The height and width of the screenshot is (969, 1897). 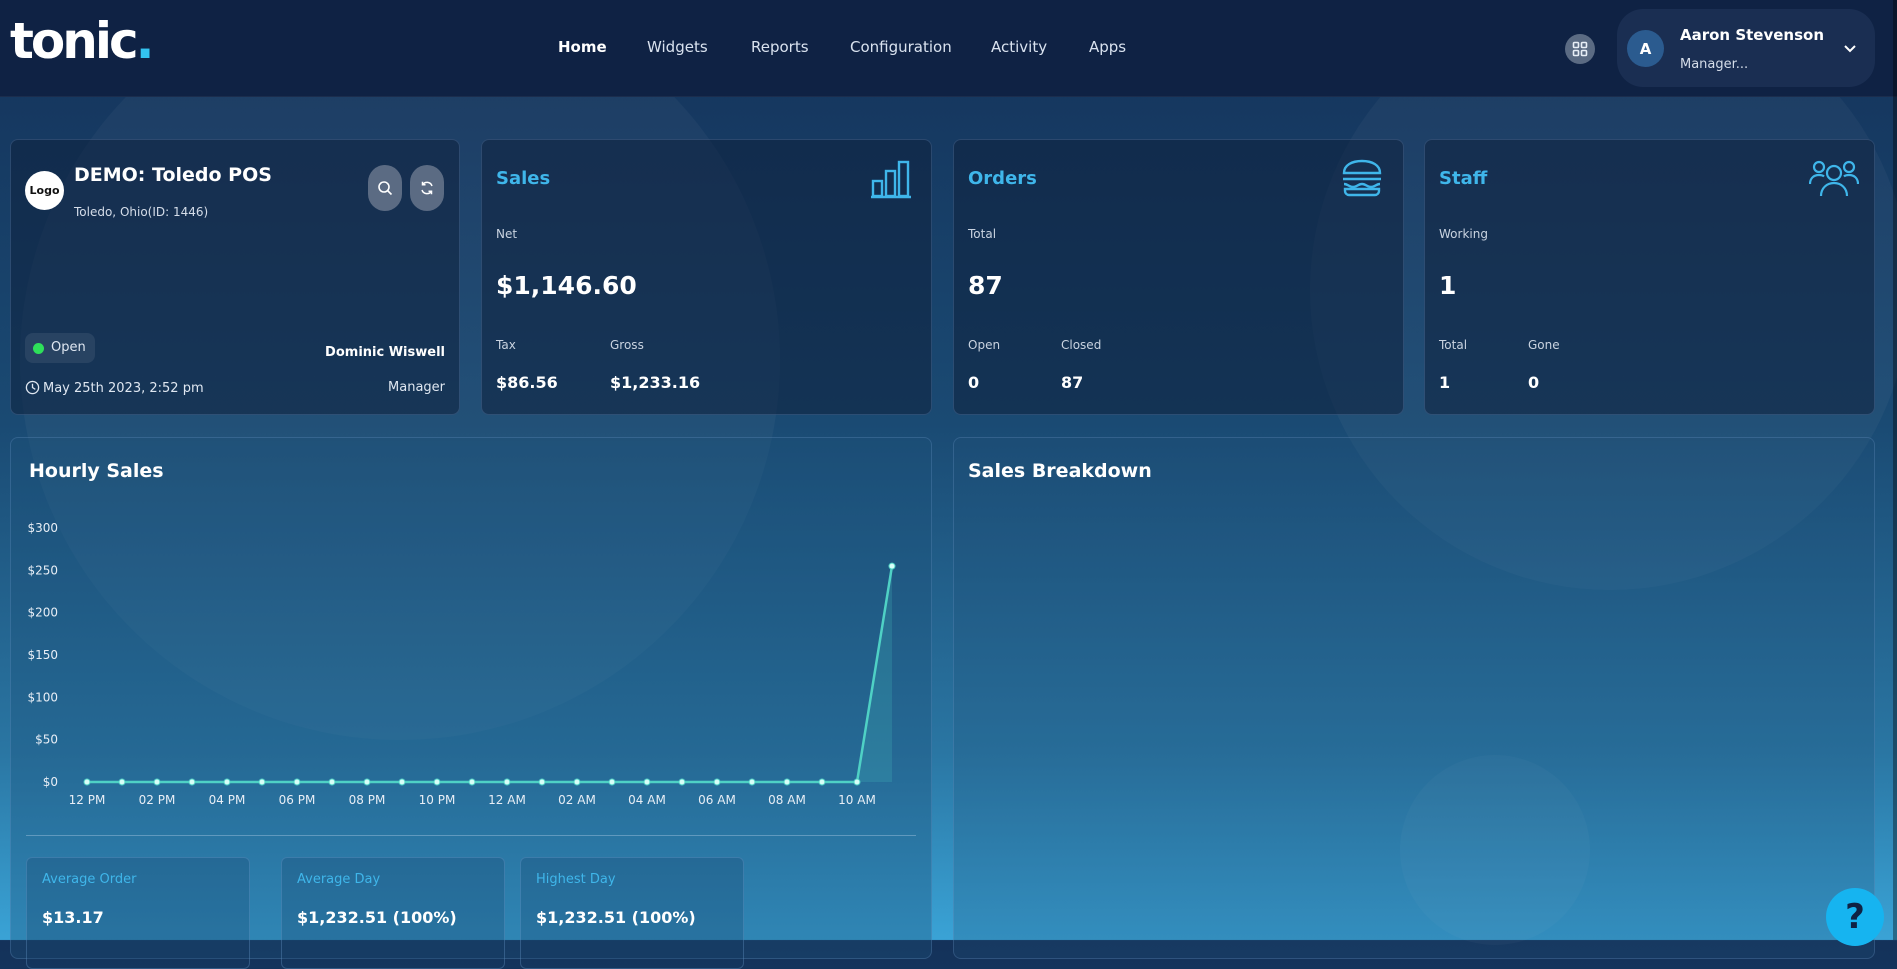 I want to click on series-line, so click(x=490, y=674).